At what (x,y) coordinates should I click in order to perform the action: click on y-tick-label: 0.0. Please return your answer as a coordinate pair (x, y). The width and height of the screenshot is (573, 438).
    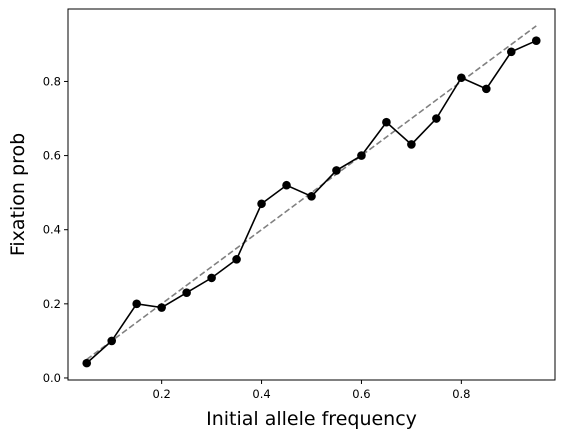
    Looking at the image, I should click on (52, 378).